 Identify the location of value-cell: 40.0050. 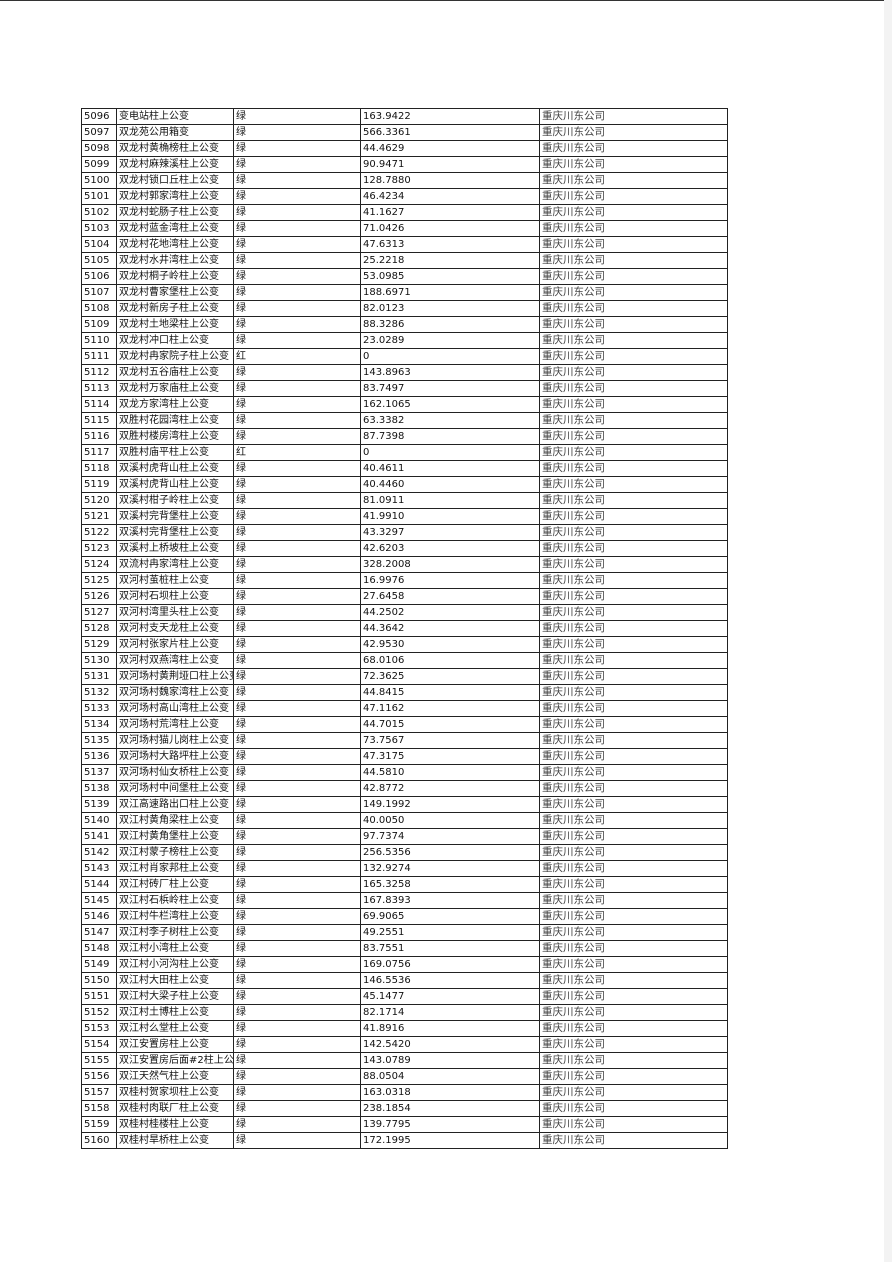
(450, 820).